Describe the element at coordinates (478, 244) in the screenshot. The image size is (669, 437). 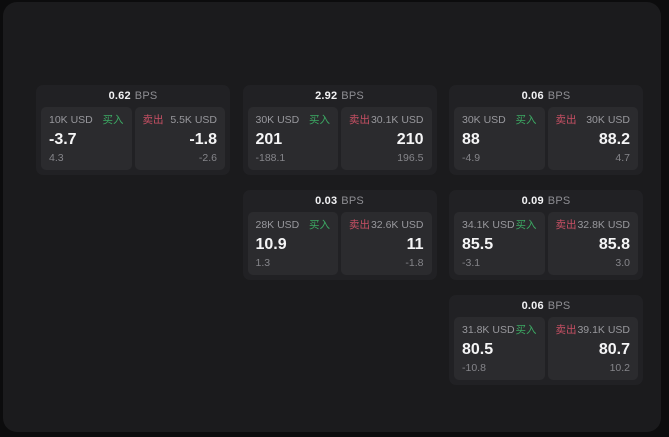
I see `buy-price: 85.5` at that location.